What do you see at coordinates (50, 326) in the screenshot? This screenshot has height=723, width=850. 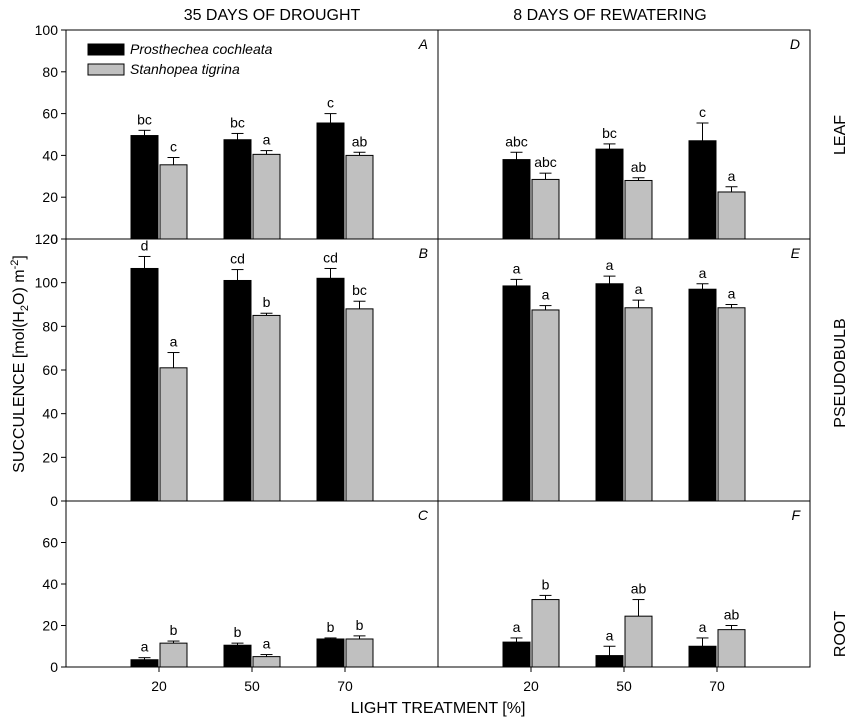 I see `panel-b-ytick-label: 80` at bounding box center [50, 326].